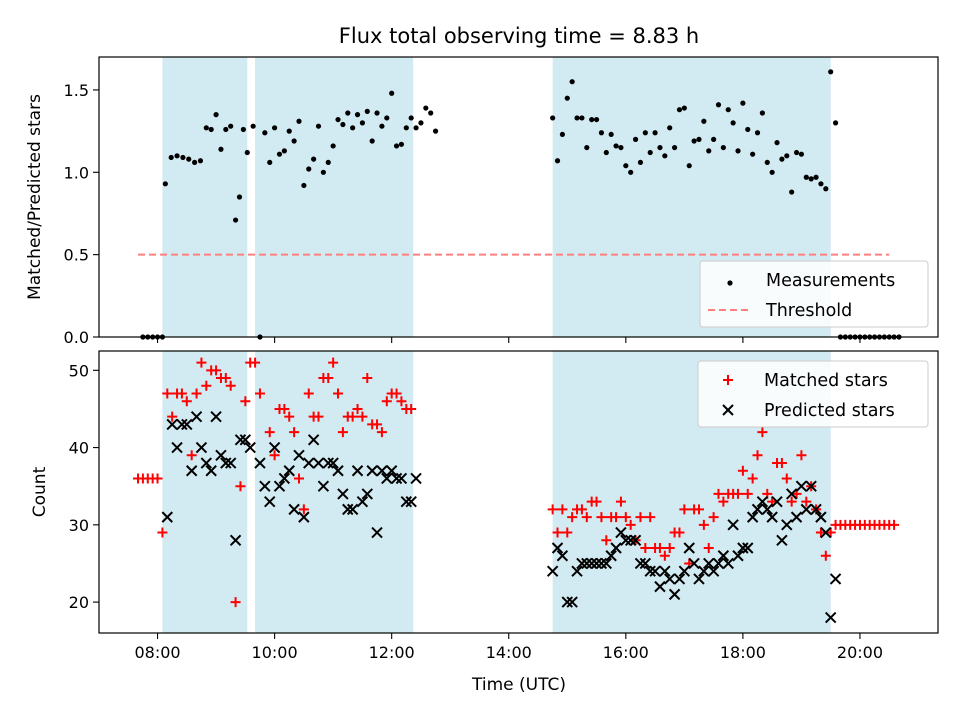 The width and height of the screenshot is (960, 720). Describe the element at coordinates (808, 311) in the screenshot. I see `legend-label: Threshold` at that location.